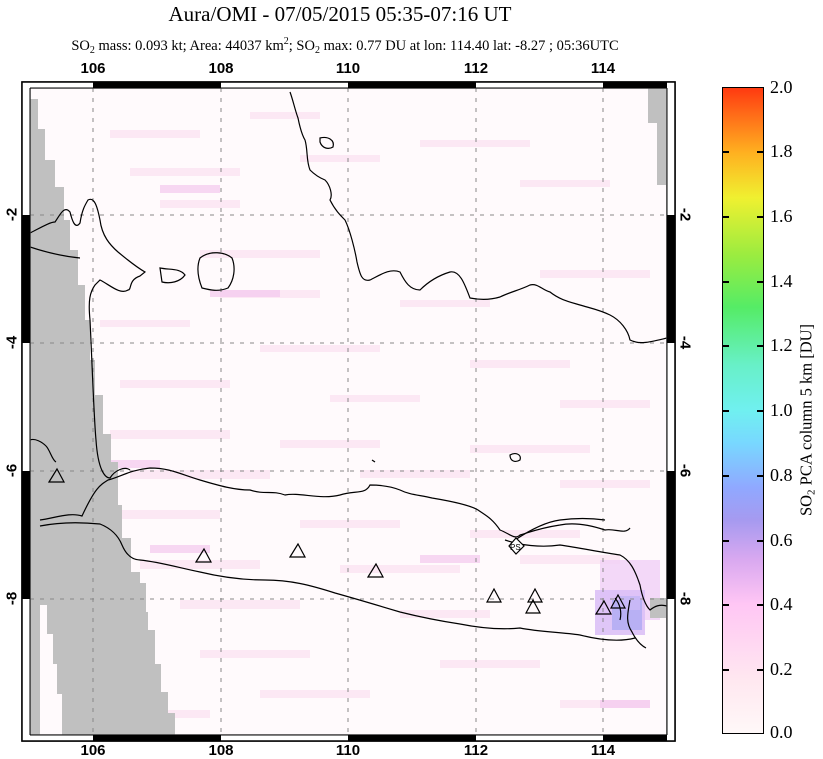  I want to click on ps-marker: PS, so click(516, 546).